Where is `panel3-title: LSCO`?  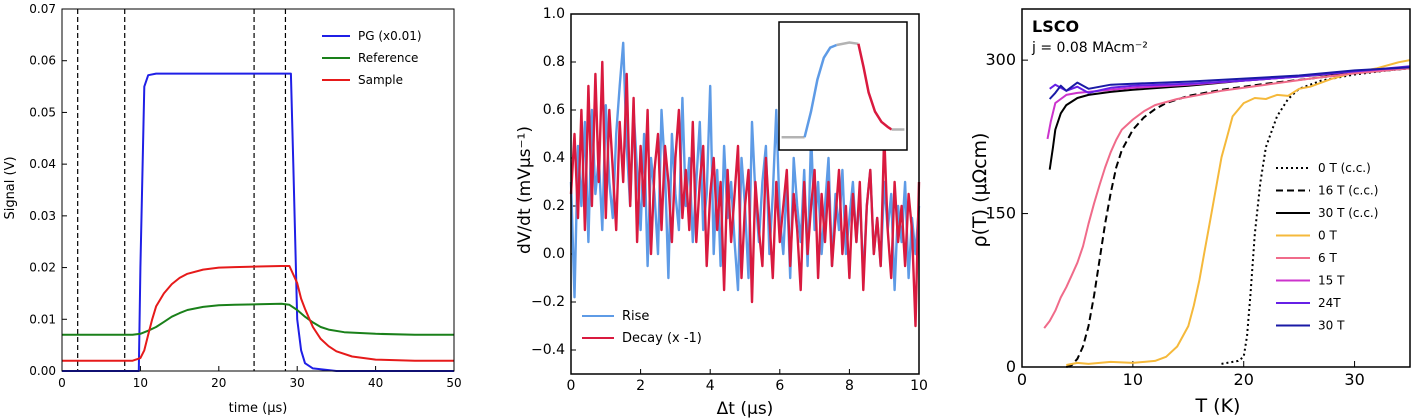 panel3-title: LSCO is located at coordinates (1055, 26).